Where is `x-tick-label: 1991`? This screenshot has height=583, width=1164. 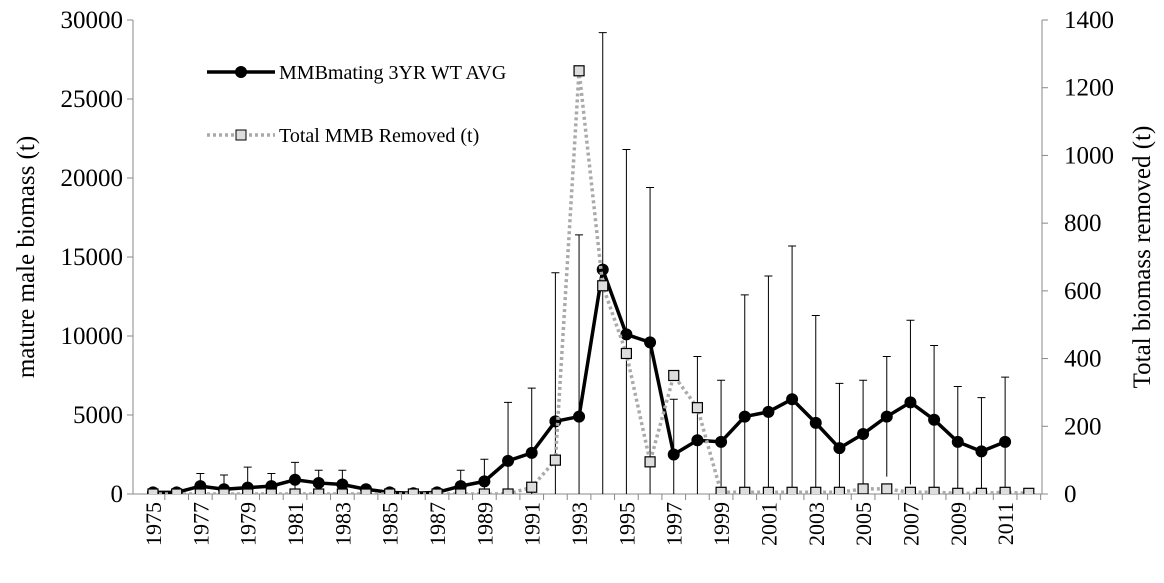
x-tick-label: 1991 is located at coordinates (532, 524).